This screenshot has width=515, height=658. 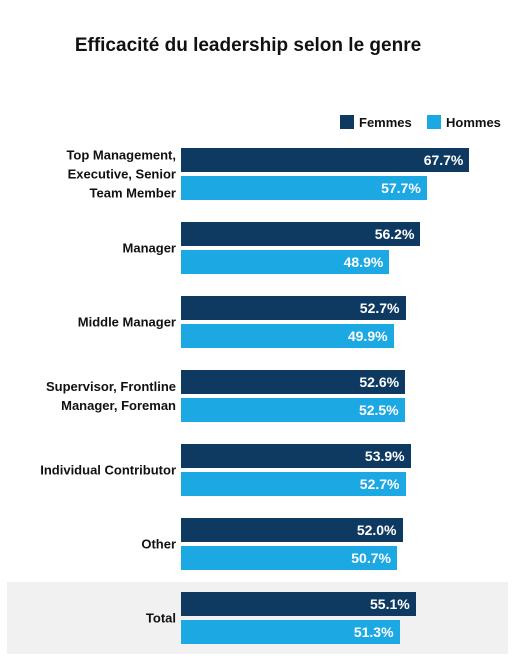 I want to click on value-label: 52.5%, so click(x=378, y=410).